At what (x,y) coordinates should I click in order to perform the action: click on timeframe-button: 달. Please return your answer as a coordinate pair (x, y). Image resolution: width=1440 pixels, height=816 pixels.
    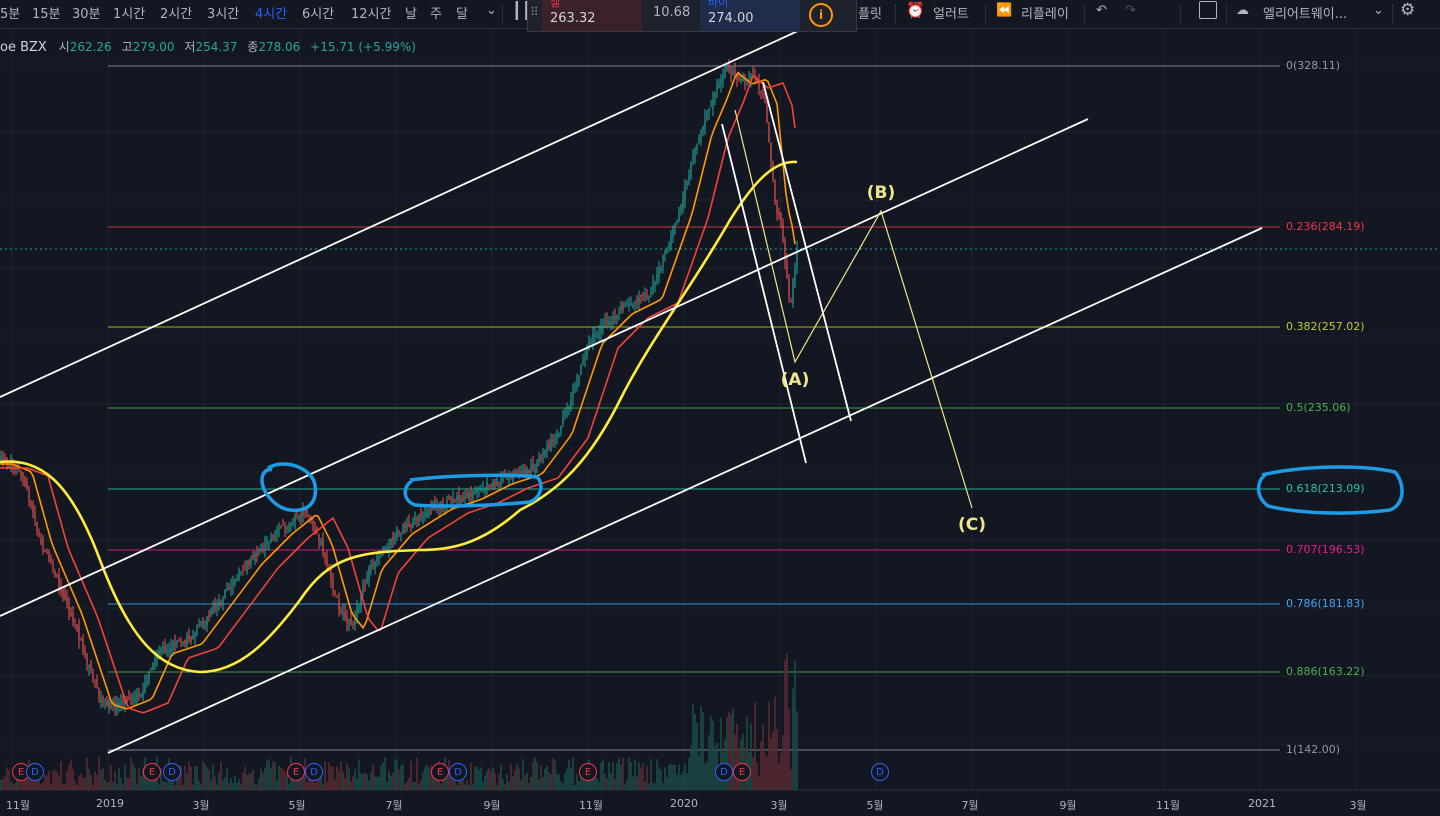
    Looking at the image, I should click on (462, 14).